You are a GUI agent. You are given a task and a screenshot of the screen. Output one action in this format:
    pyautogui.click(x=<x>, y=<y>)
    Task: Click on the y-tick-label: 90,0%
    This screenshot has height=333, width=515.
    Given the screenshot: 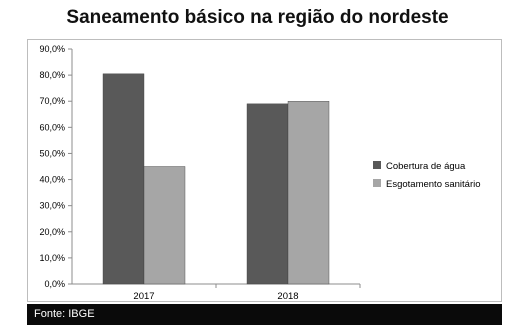 What is the action you would take?
    pyautogui.click(x=52, y=49)
    